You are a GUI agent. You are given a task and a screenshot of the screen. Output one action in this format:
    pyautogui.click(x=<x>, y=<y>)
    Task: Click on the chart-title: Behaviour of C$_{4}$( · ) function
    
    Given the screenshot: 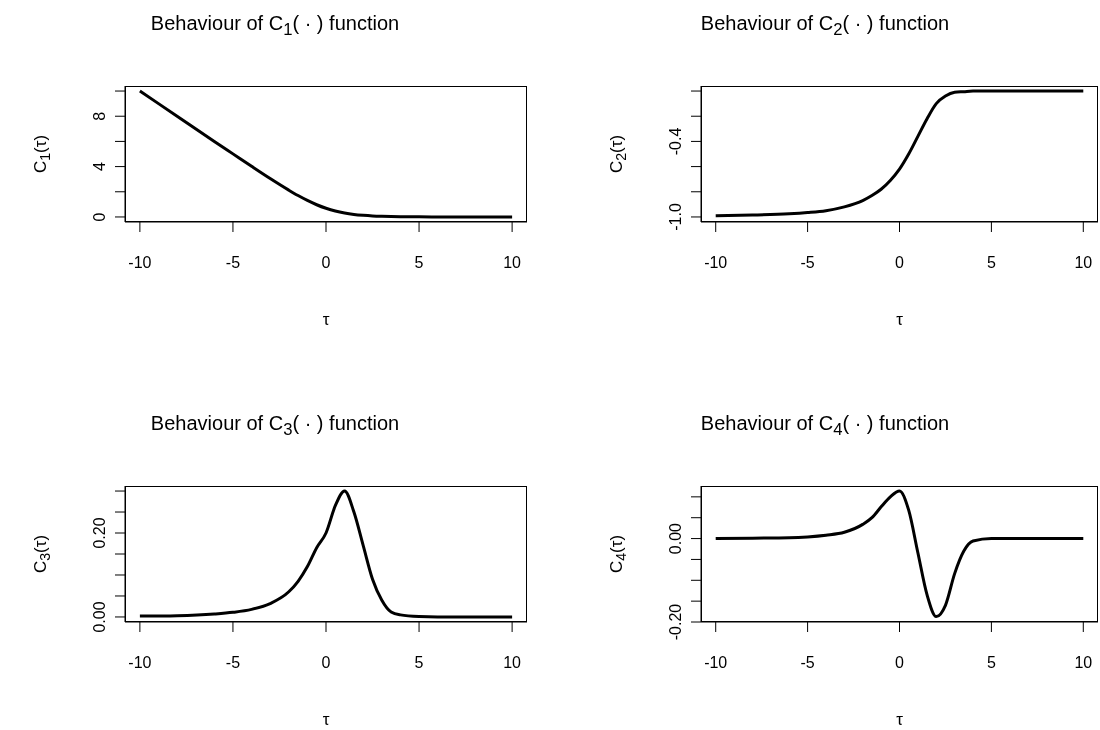 What is the action you would take?
    pyautogui.click(x=825, y=426)
    